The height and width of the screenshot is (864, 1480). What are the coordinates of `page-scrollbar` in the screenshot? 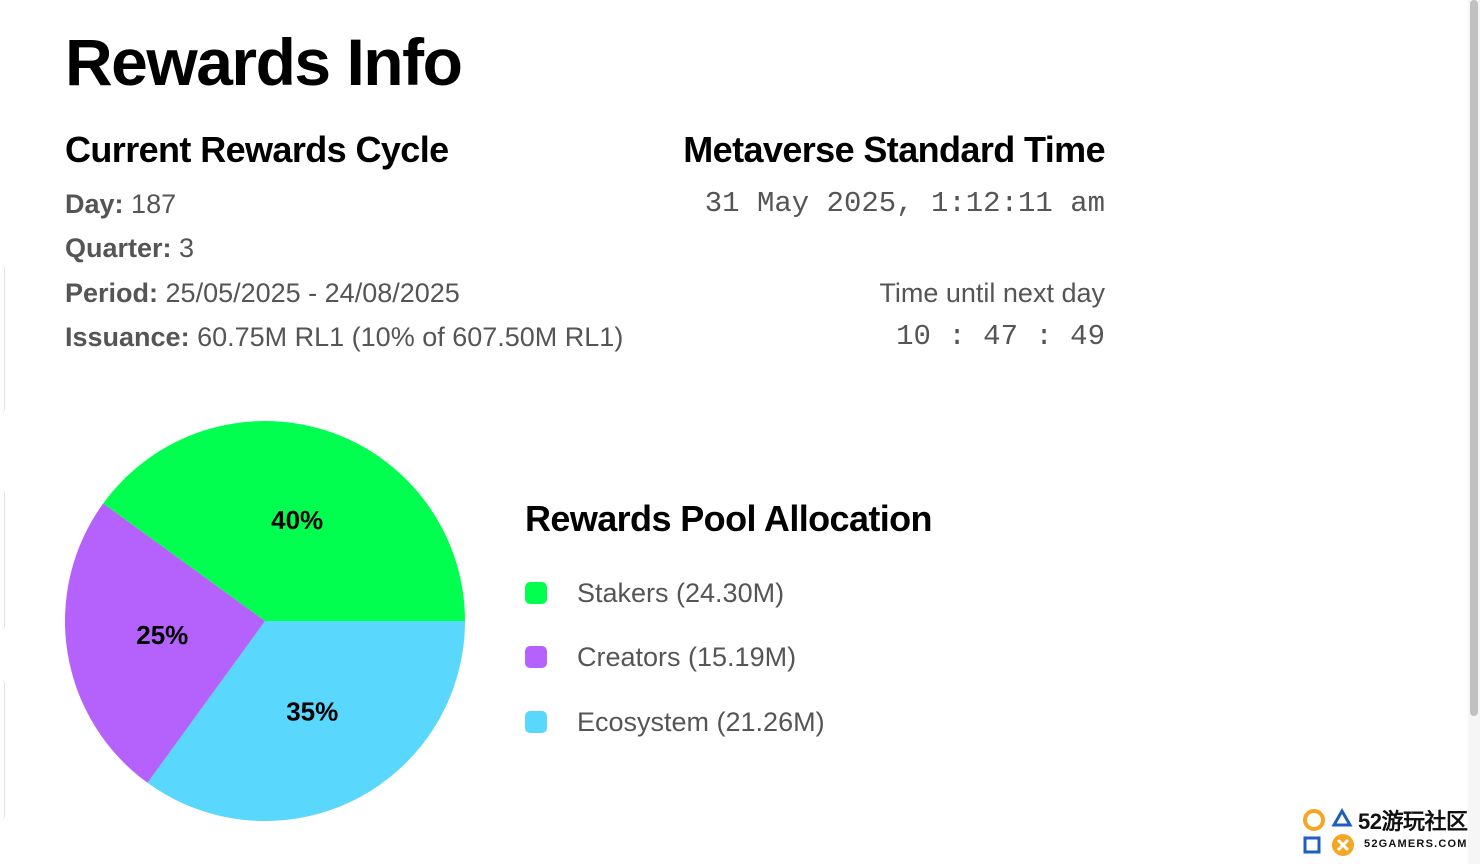 It's located at (1474, 432).